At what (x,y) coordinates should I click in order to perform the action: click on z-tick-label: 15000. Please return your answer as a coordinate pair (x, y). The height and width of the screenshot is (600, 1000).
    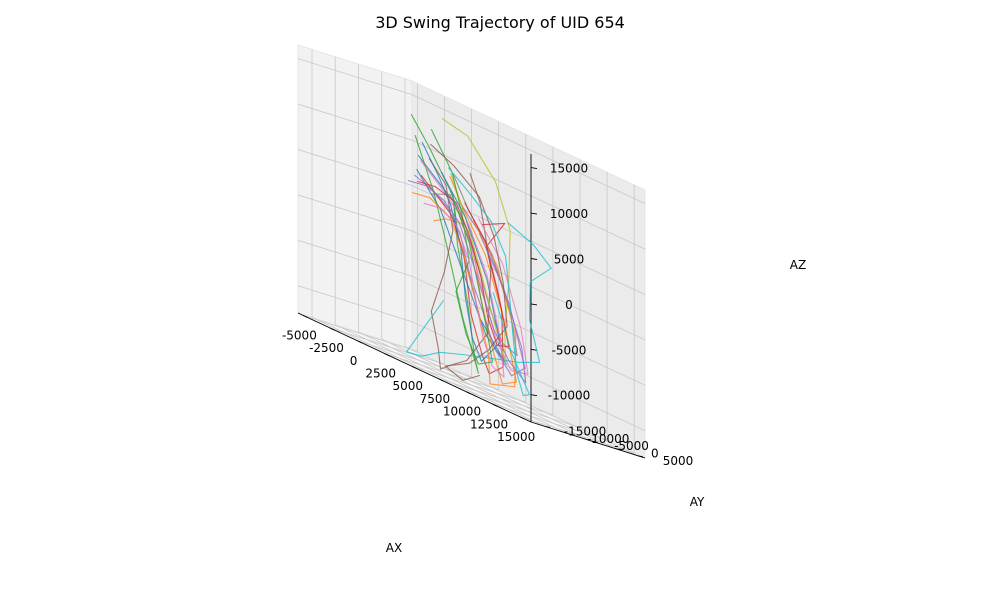
    Looking at the image, I should click on (569, 169).